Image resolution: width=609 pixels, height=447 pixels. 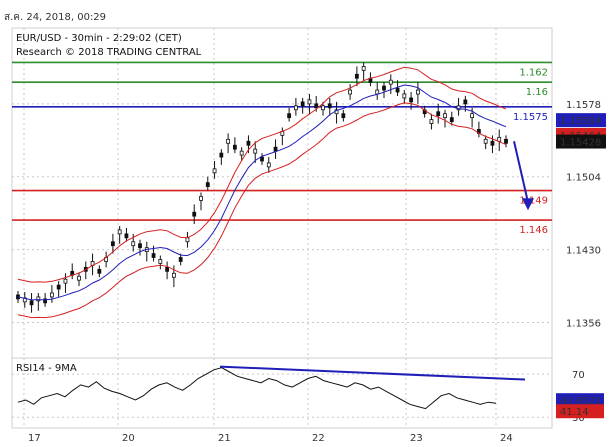 I want to click on price-tick: 1.1578, so click(x=583, y=105).